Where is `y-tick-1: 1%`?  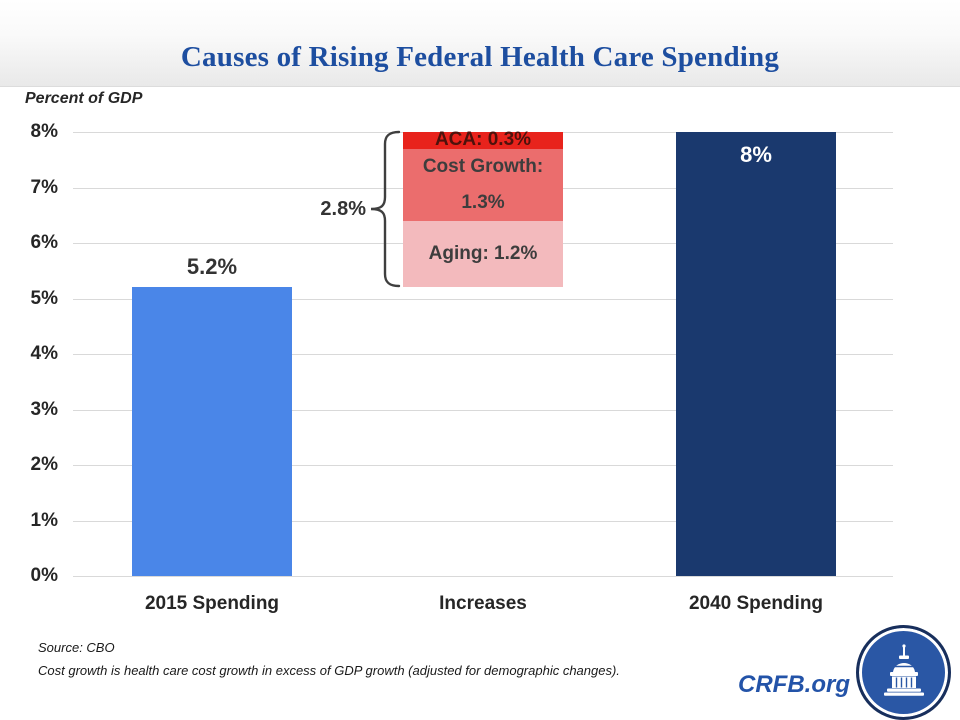
y-tick-1: 1% is located at coordinates (44, 520).